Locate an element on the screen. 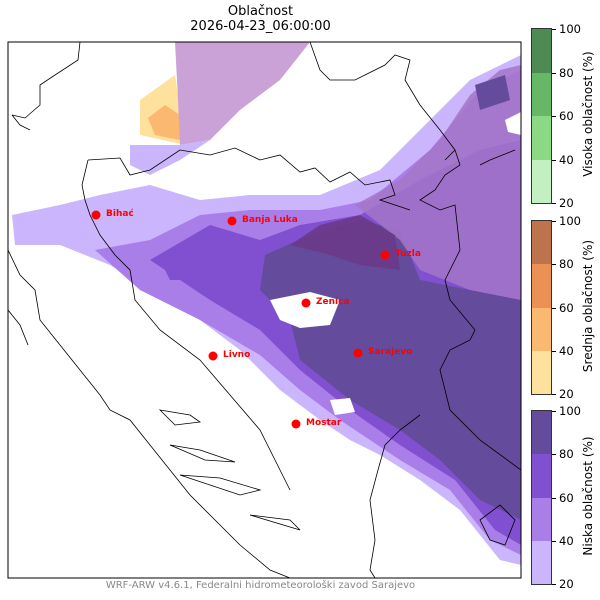 Image resolution: width=600 pixels, height=600 pixels. city-label: Livno is located at coordinates (236, 355).